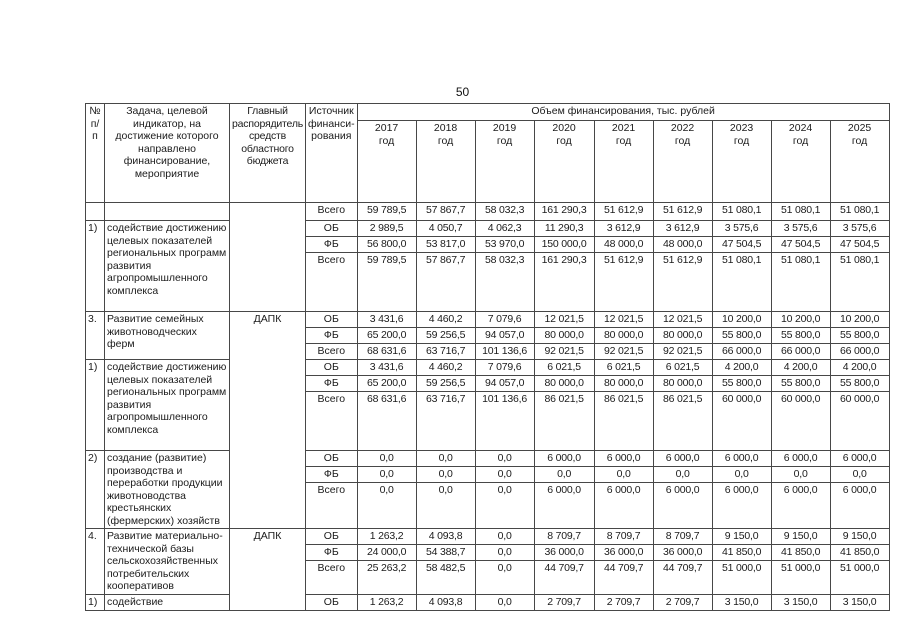  Describe the element at coordinates (682, 367) in the screenshot. I see `funding-value-cell: 6 021,5` at that location.